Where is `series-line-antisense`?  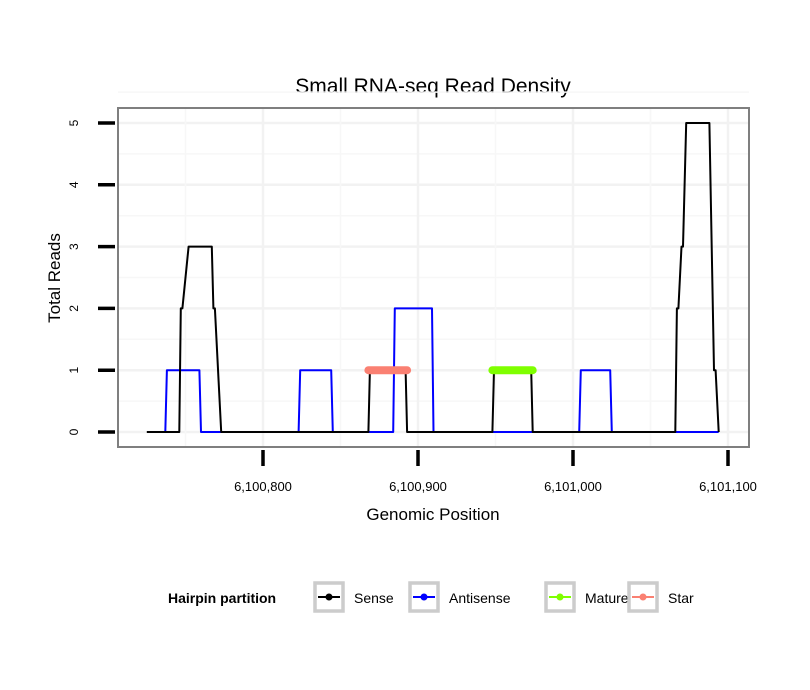
series-line-antisense is located at coordinates (441, 370).